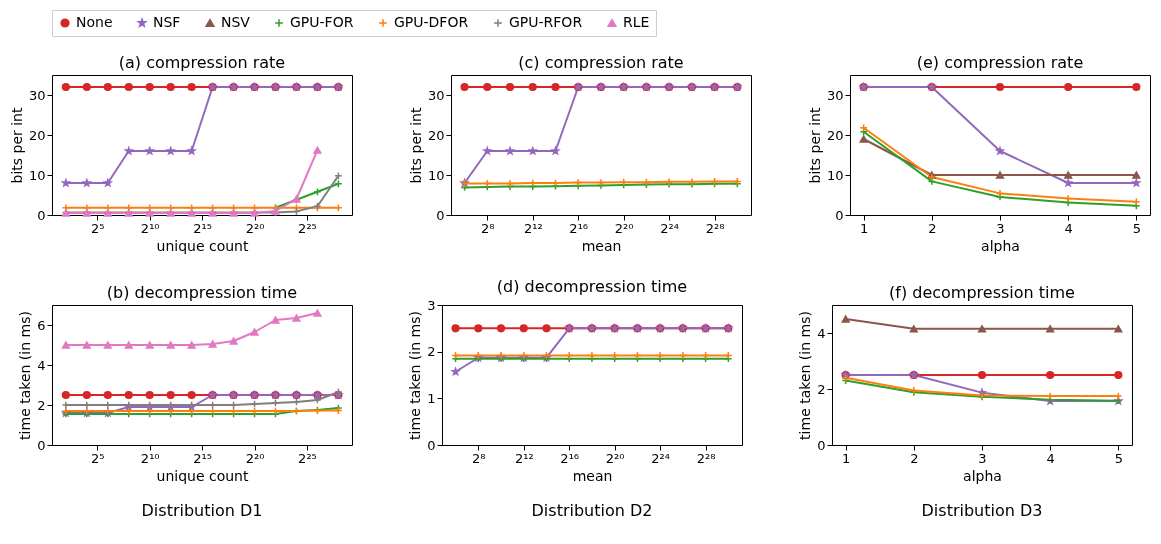 This screenshot has width=1161, height=544. What do you see at coordinates (431, 305) in the screenshot?
I see `y-tick-label: 3` at bounding box center [431, 305].